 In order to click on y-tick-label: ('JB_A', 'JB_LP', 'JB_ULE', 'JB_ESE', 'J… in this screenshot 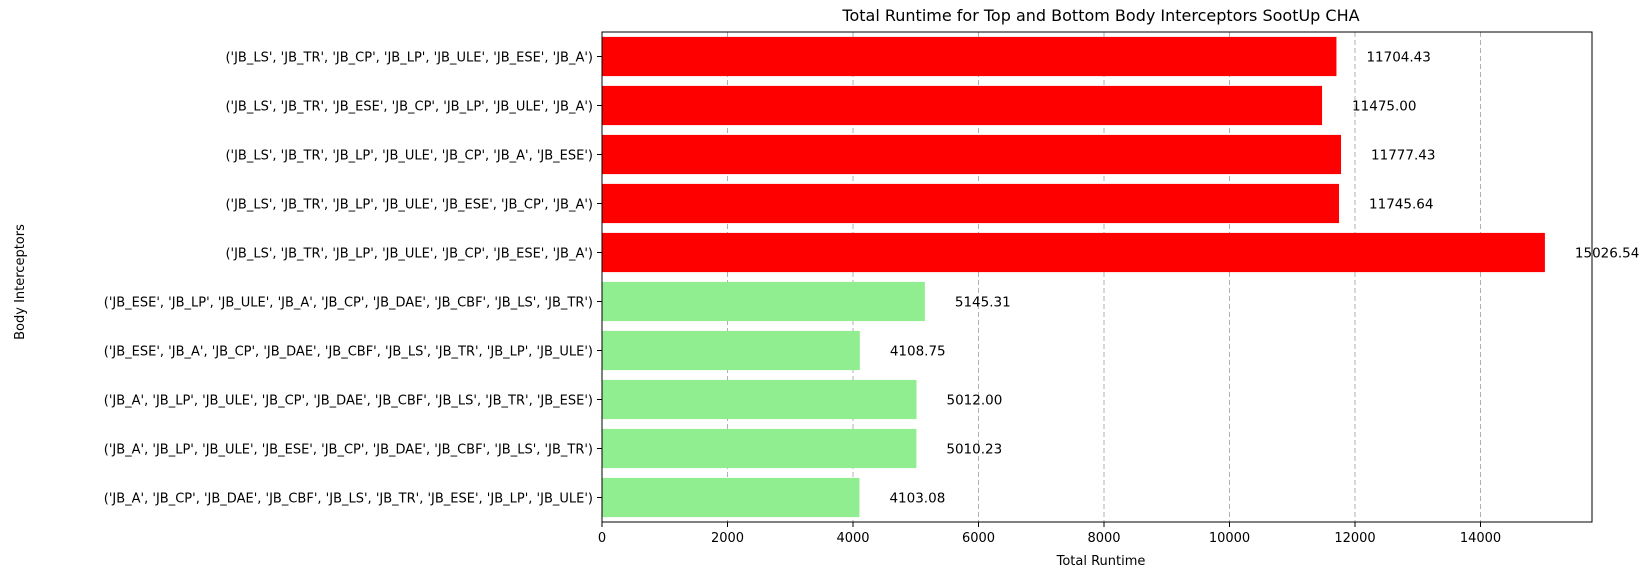, I will do `click(348, 450)`.